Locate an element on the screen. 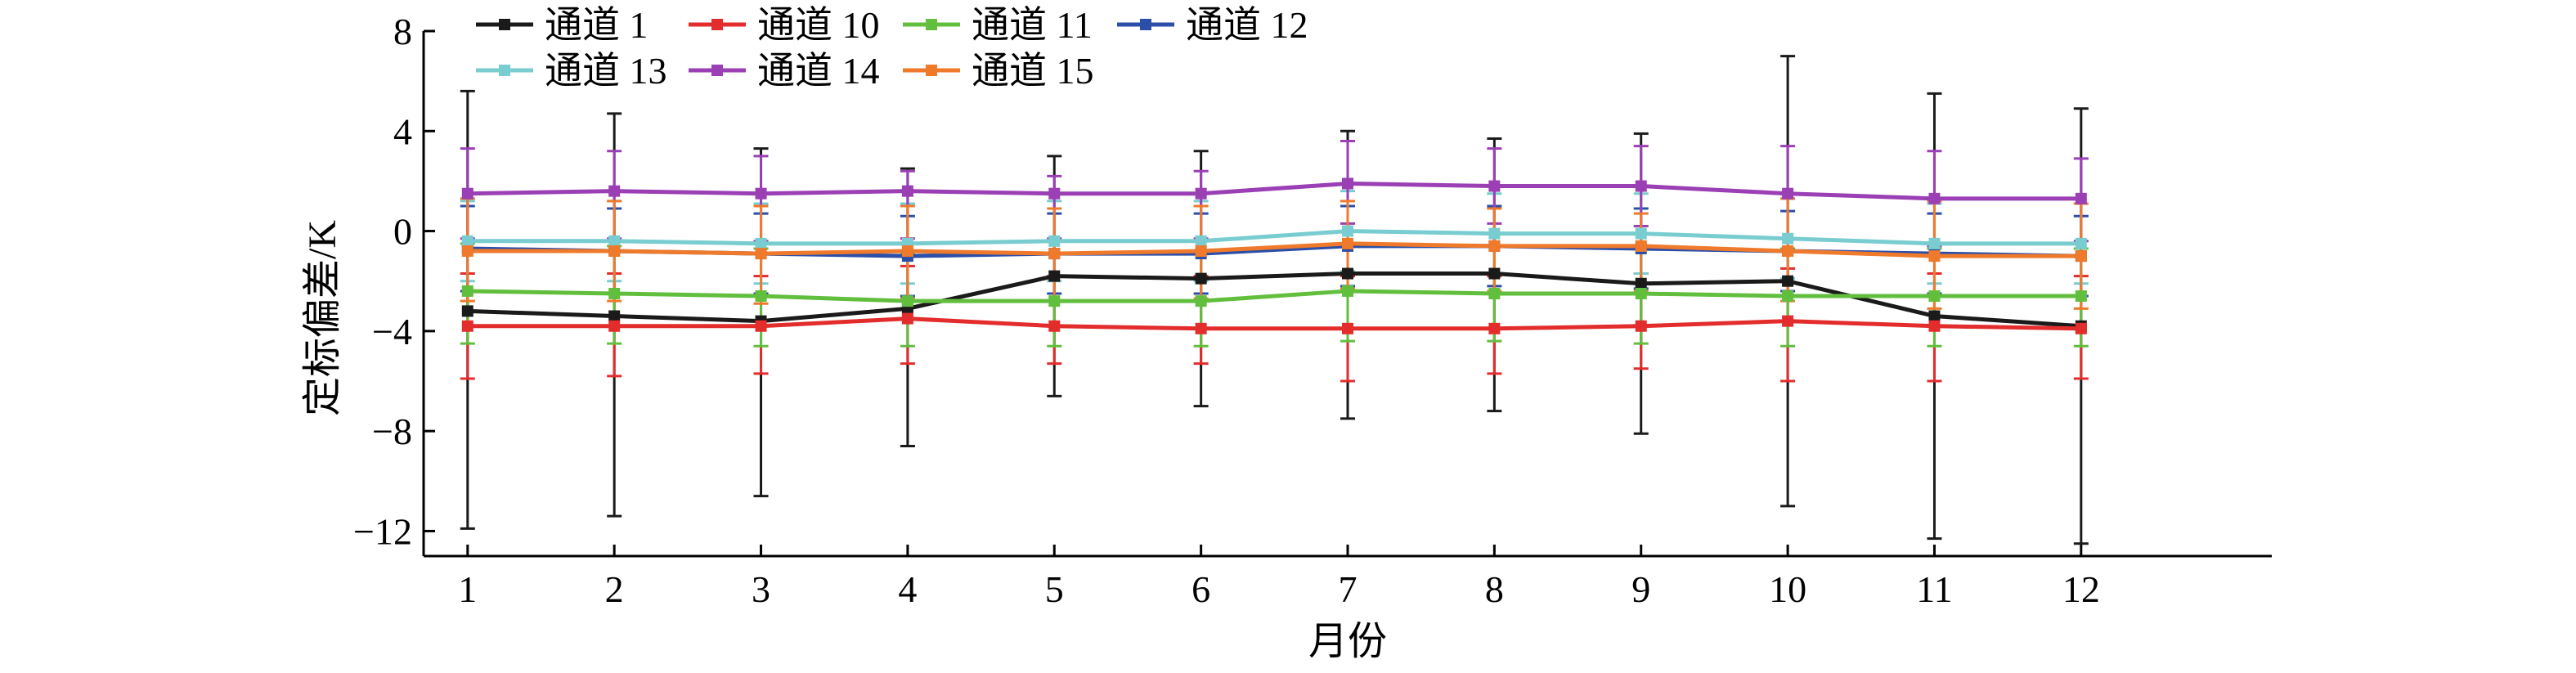 This screenshot has width=2576, height=673. x-tick-label: 5 is located at coordinates (1055, 589).